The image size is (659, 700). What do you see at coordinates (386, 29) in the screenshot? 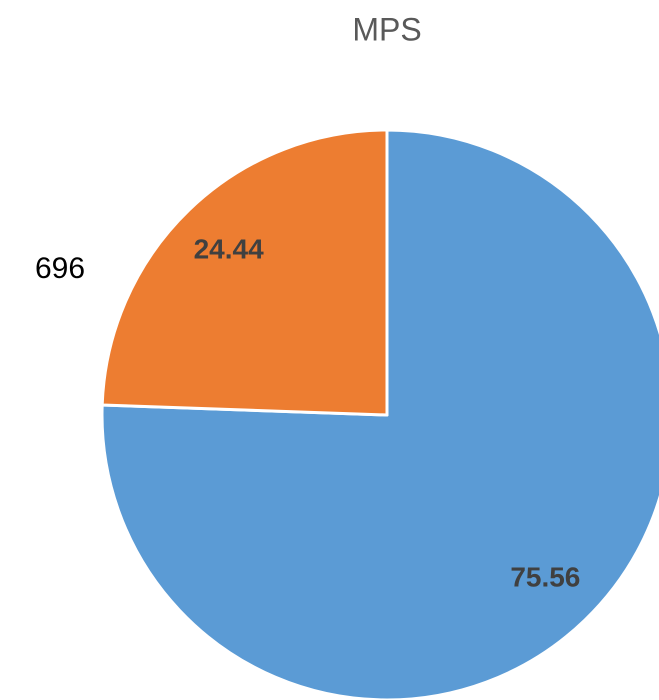
I see `chart-title: MPS` at bounding box center [386, 29].